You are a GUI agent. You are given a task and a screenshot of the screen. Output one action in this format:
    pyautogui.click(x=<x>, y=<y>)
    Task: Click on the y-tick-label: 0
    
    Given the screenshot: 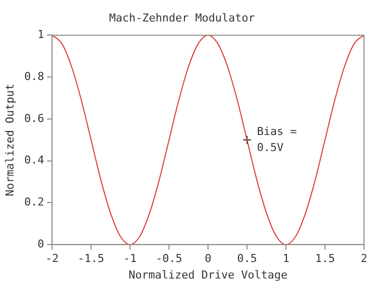 What is the action you would take?
    pyautogui.click(x=40, y=243)
    